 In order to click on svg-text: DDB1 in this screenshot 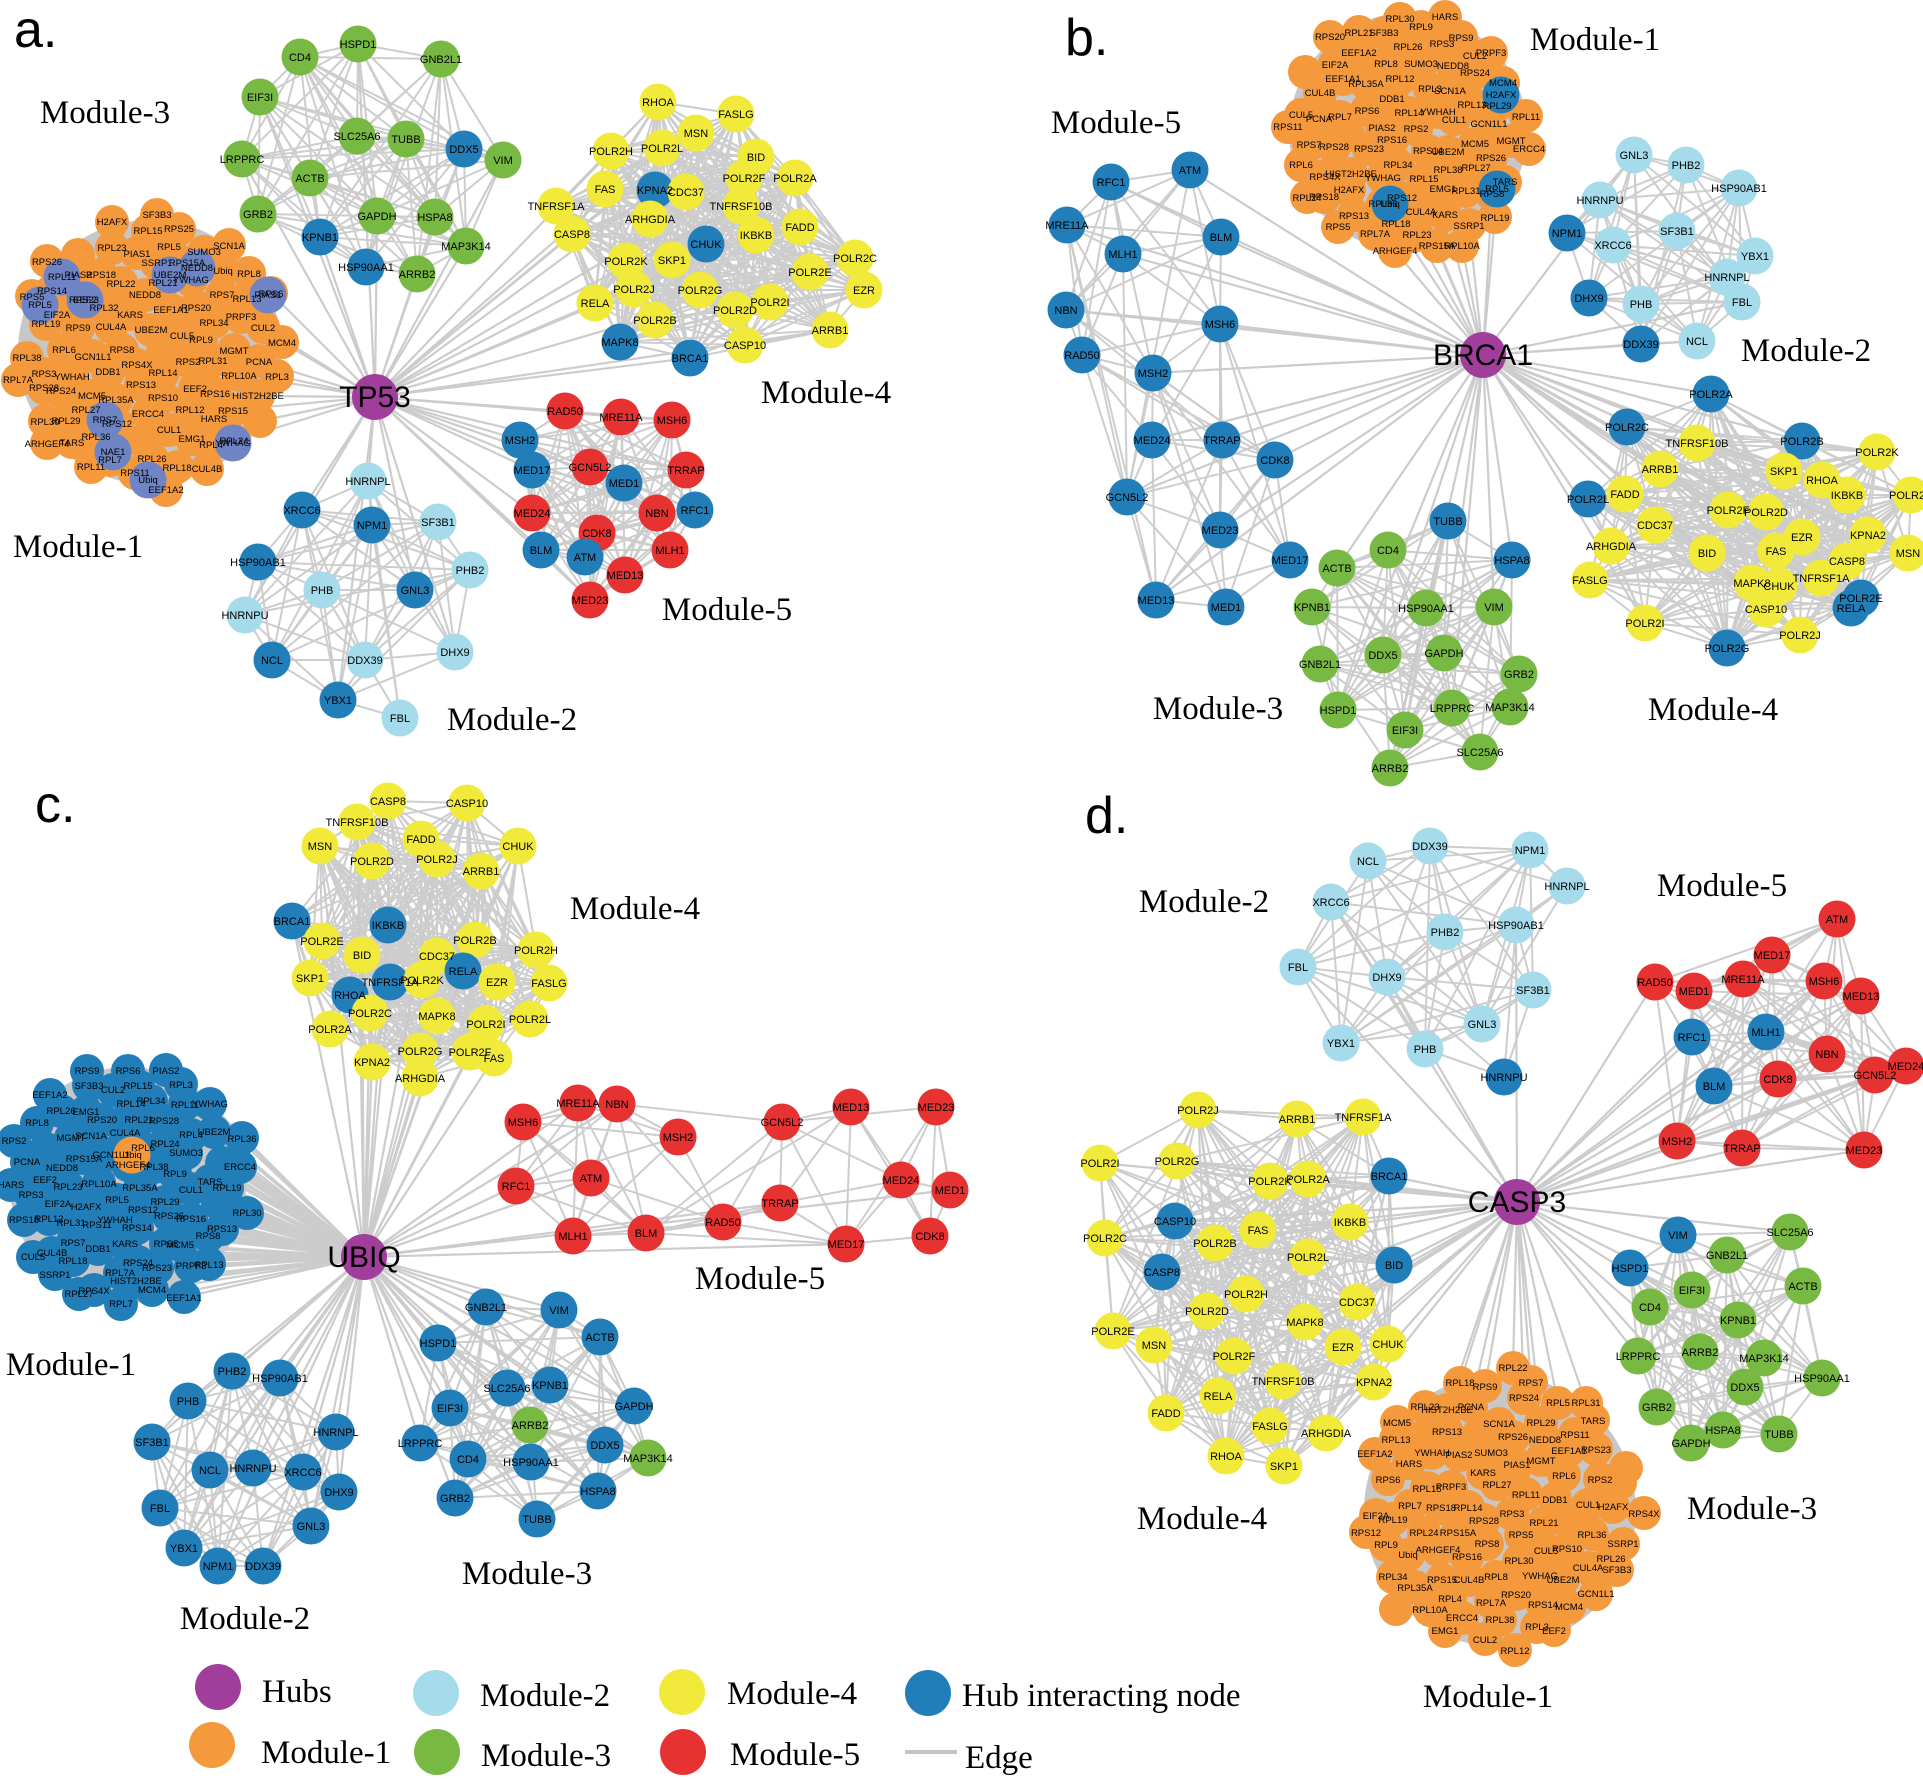, I will do `click(107, 372)`.